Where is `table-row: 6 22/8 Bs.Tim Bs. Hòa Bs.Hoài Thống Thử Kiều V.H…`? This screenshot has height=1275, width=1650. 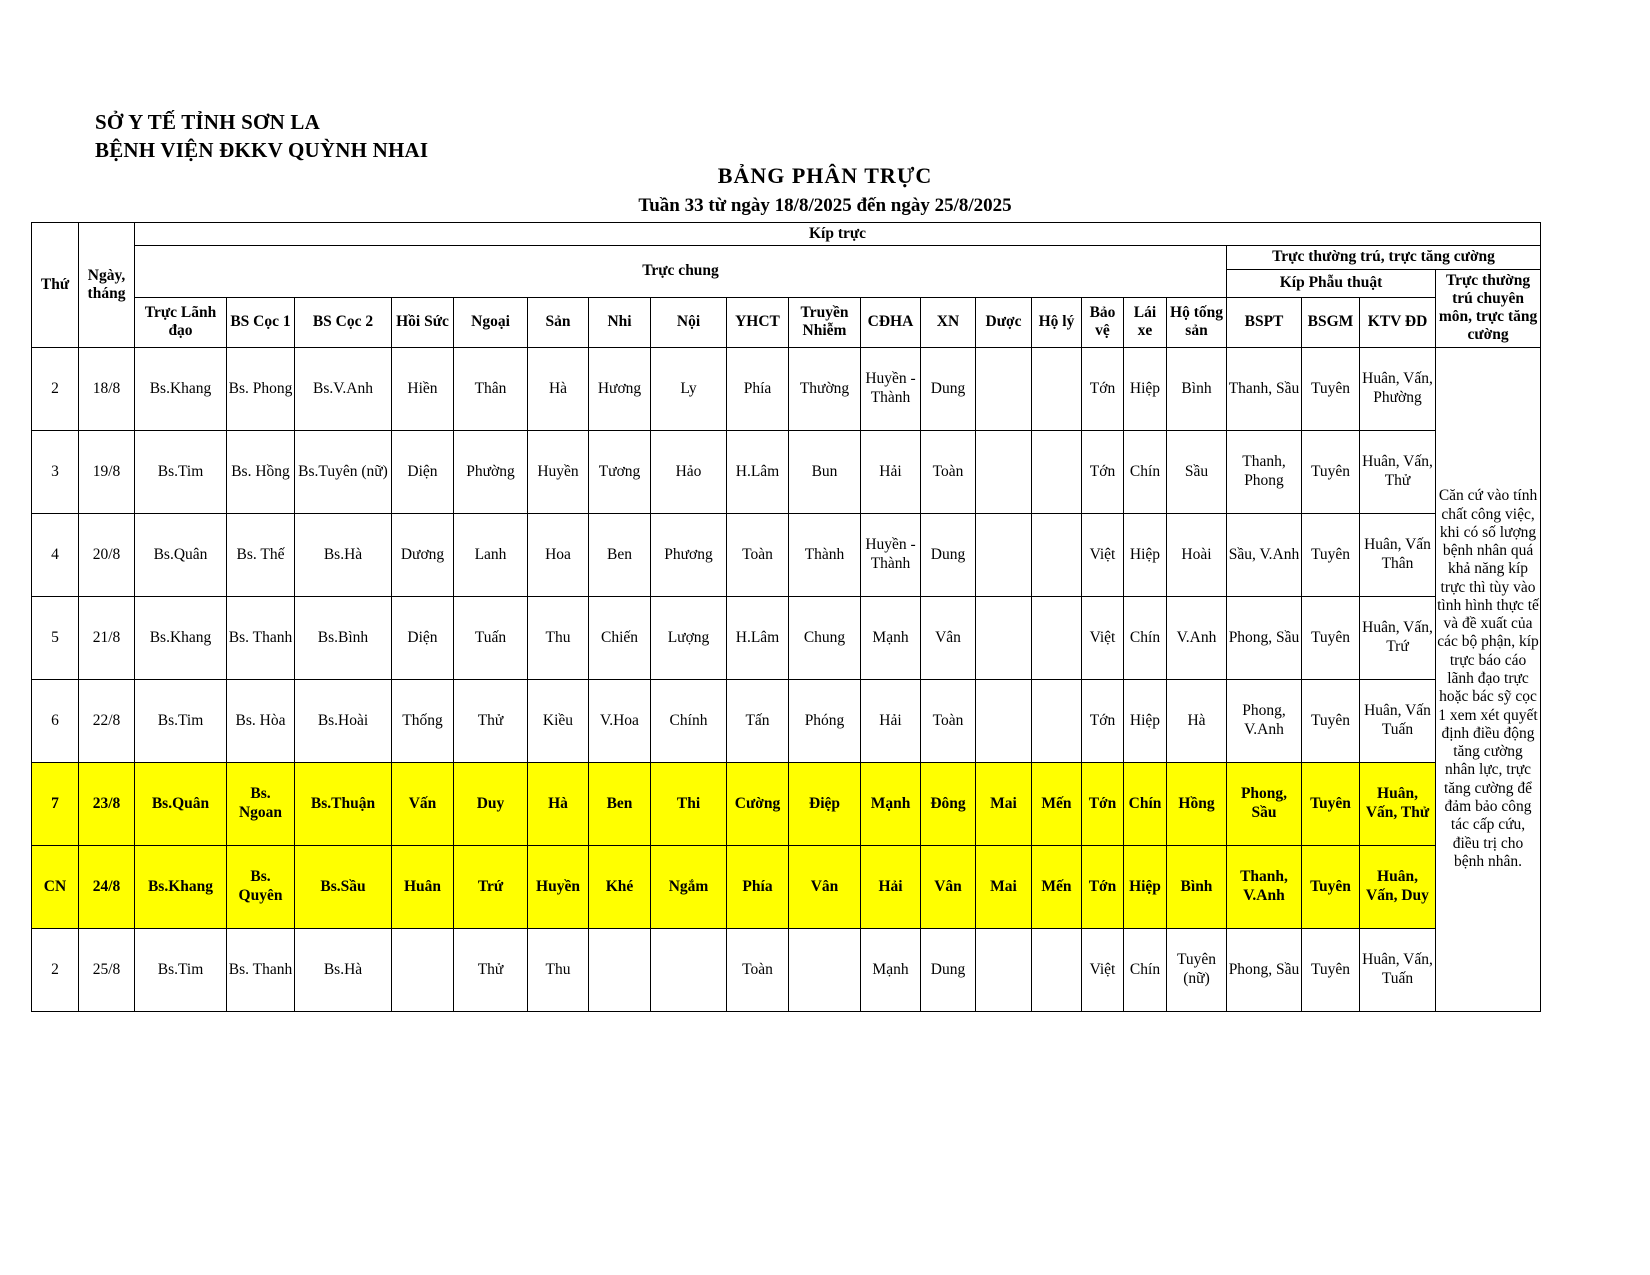 table-row: 6 22/8 Bs.Tim Bs. Hòa Bs.Hoài Thống Thử Kiều V.H… is located at coordinates (786, 720).